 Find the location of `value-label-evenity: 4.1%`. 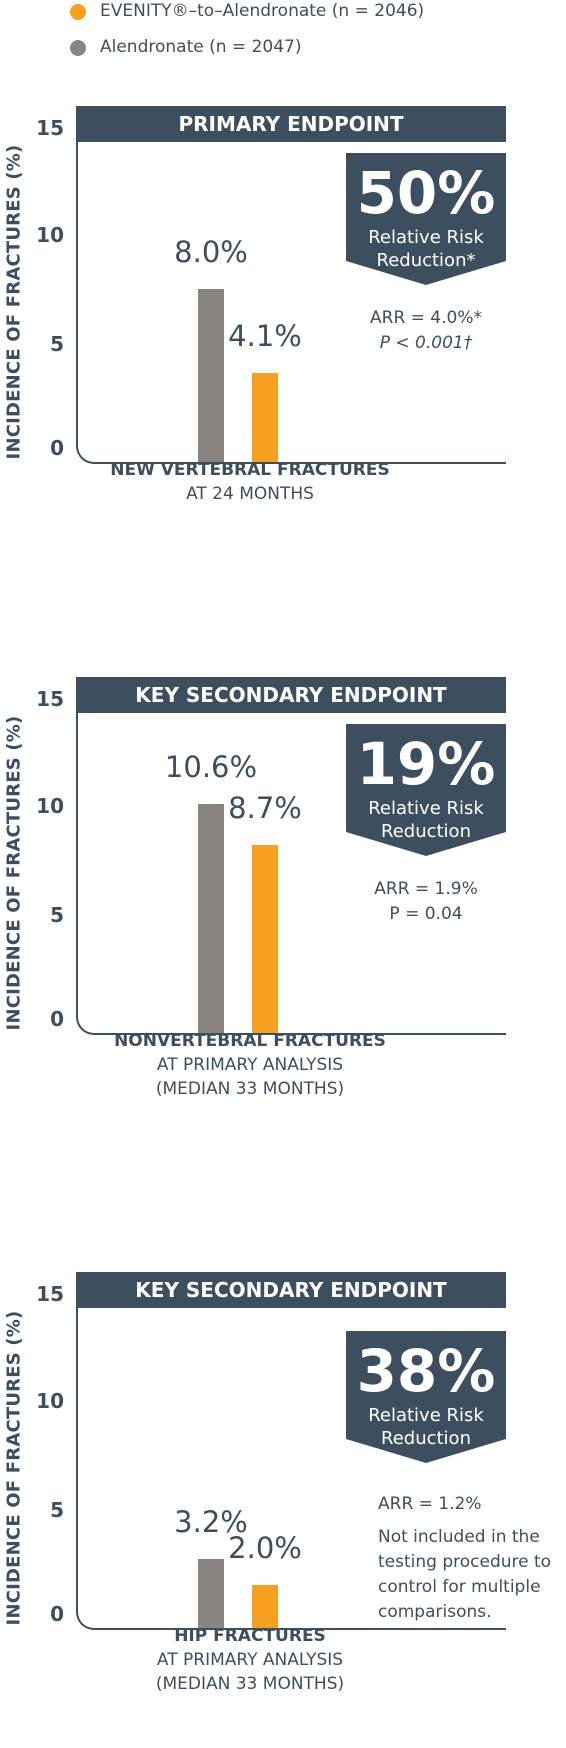

value-label-evenity: 4.1% is located at coordinates (265, 336).